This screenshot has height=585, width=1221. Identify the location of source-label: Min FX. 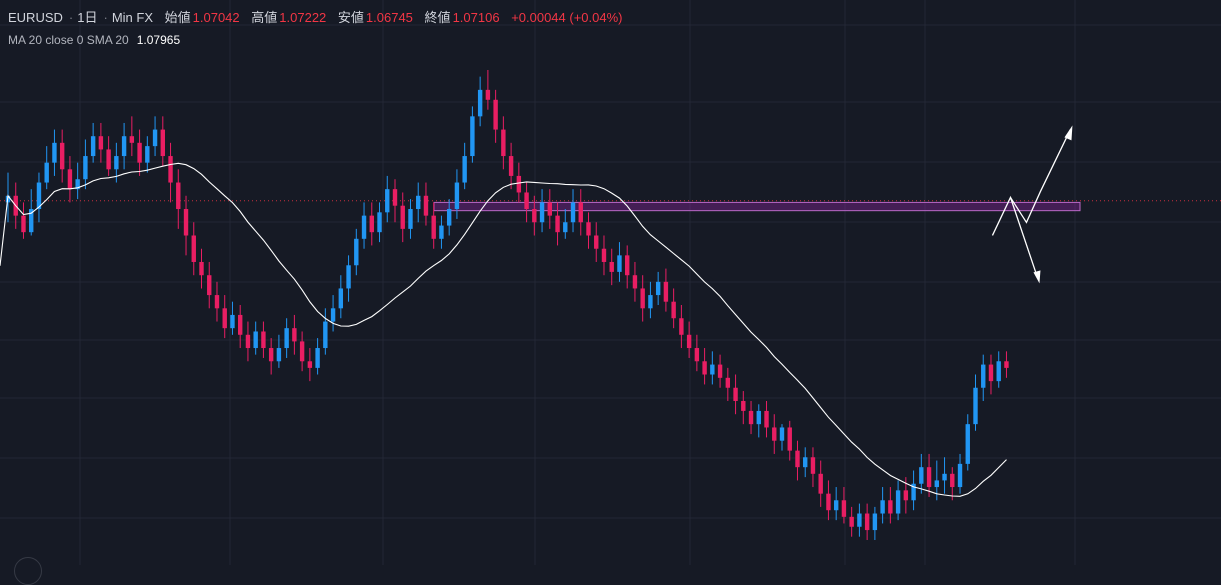
(132, 17).